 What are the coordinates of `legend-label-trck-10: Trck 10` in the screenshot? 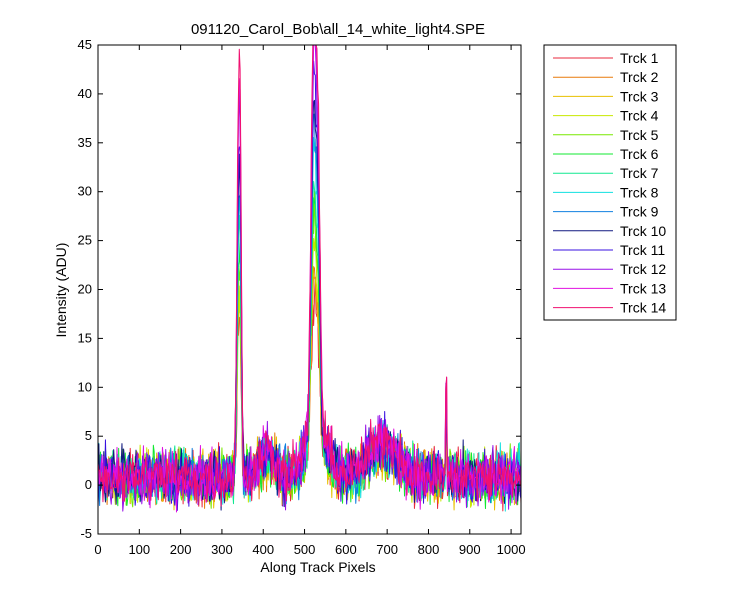 It's located at (643, 231).